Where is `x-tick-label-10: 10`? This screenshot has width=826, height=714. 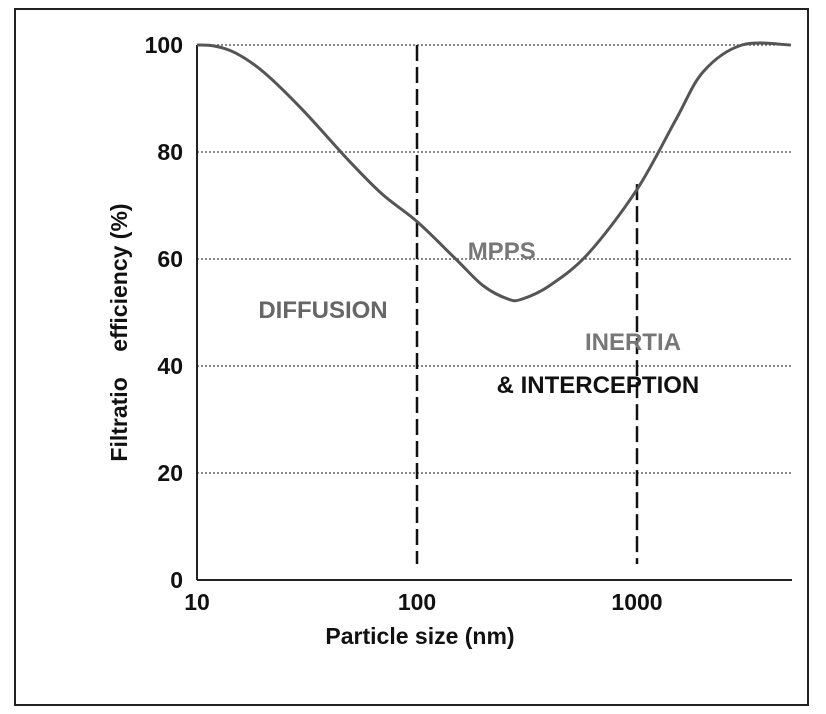
x-tick-label-10: 10 is located at coordinates (197, 602).